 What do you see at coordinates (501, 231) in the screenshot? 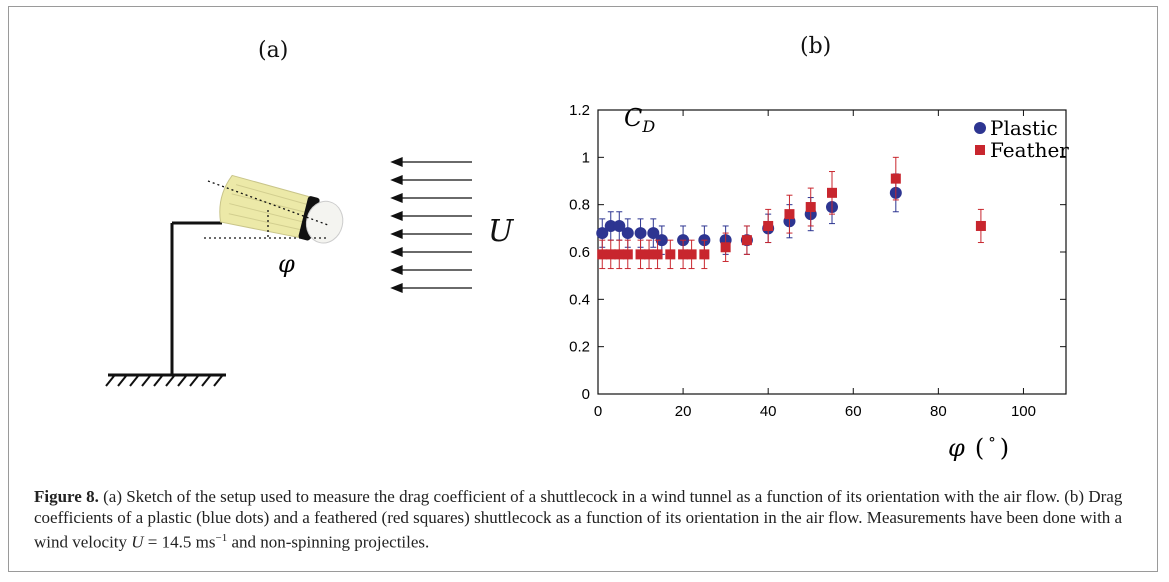
I see `velocity-label: U` at bounding box center [501, 231].